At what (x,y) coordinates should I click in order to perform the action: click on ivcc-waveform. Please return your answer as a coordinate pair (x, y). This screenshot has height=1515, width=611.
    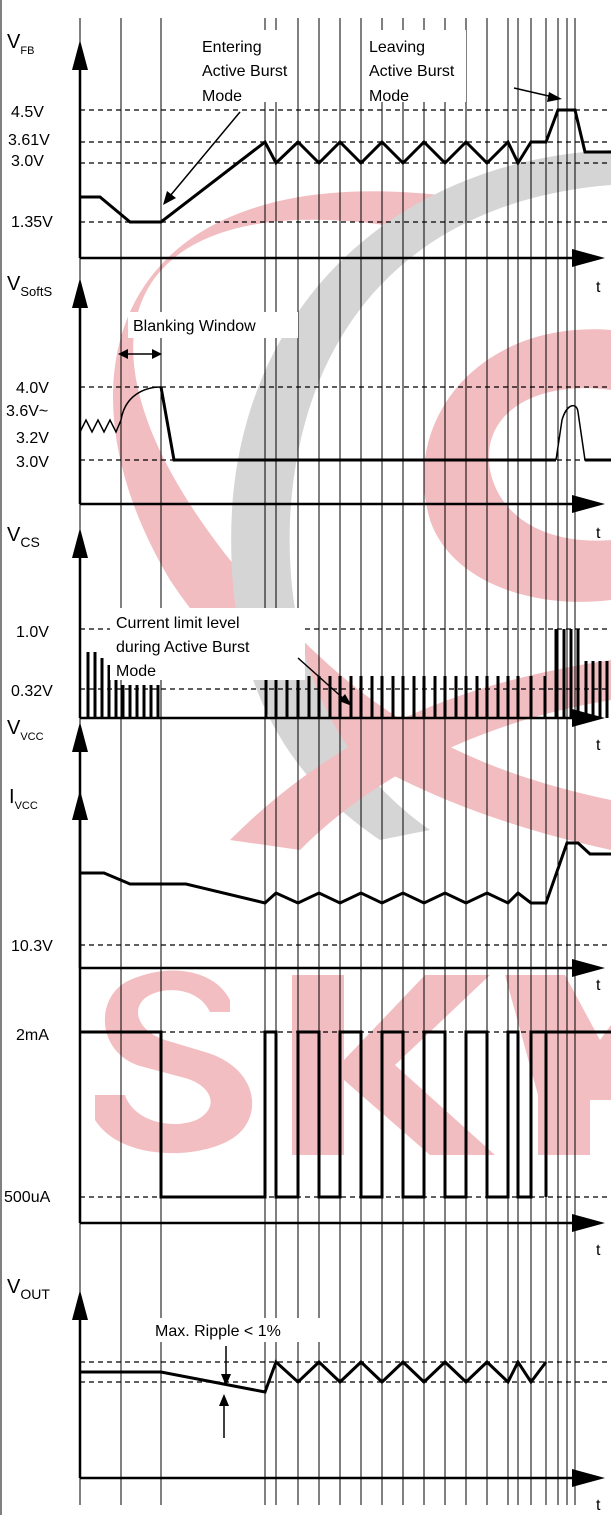
    Looking at the image, I should click on (345, 1114).